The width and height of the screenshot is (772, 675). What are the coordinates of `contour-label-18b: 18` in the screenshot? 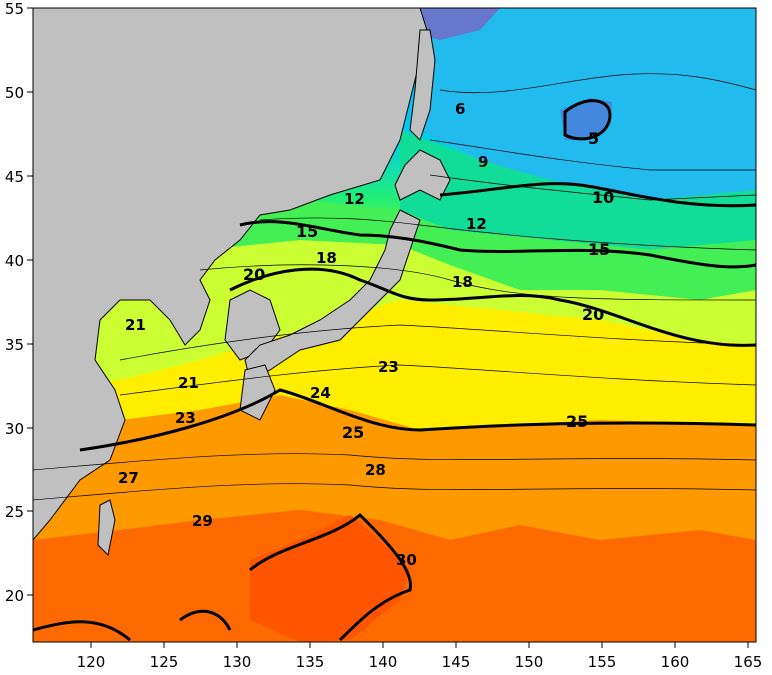 It's located at (462, 282).